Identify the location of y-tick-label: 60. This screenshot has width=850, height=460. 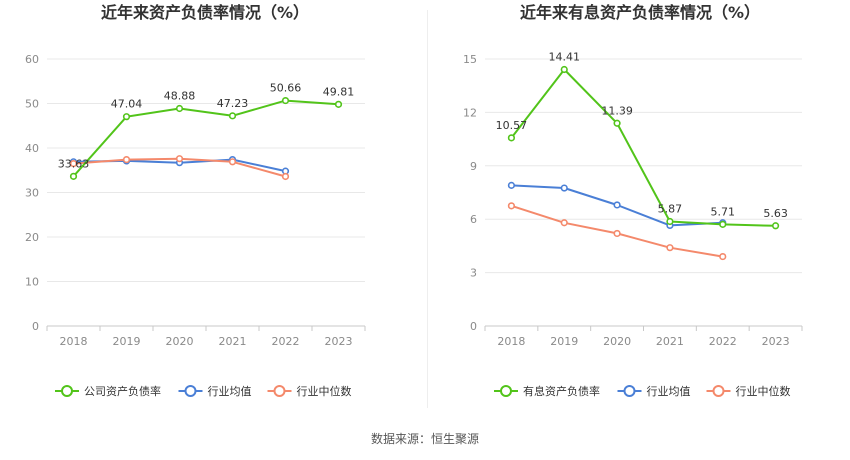
(32, 59).